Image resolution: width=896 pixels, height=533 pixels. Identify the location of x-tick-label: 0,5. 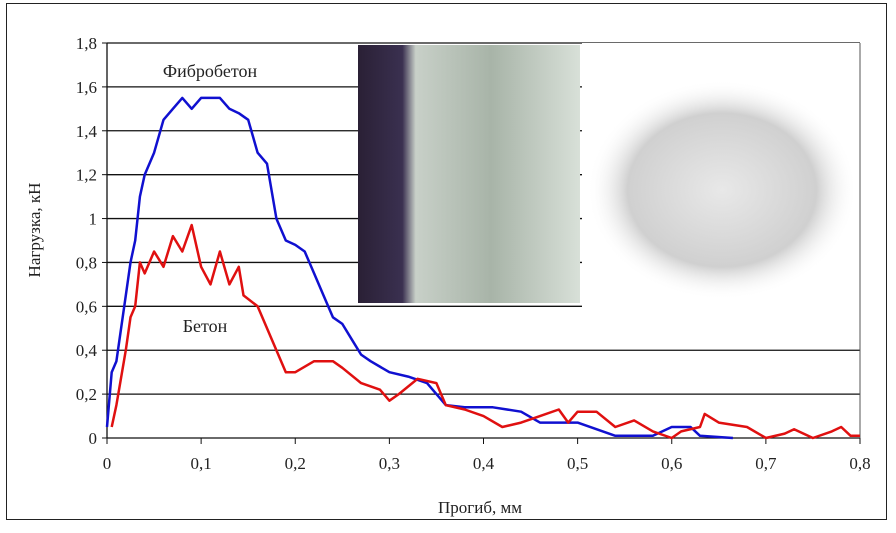
(577, 463).